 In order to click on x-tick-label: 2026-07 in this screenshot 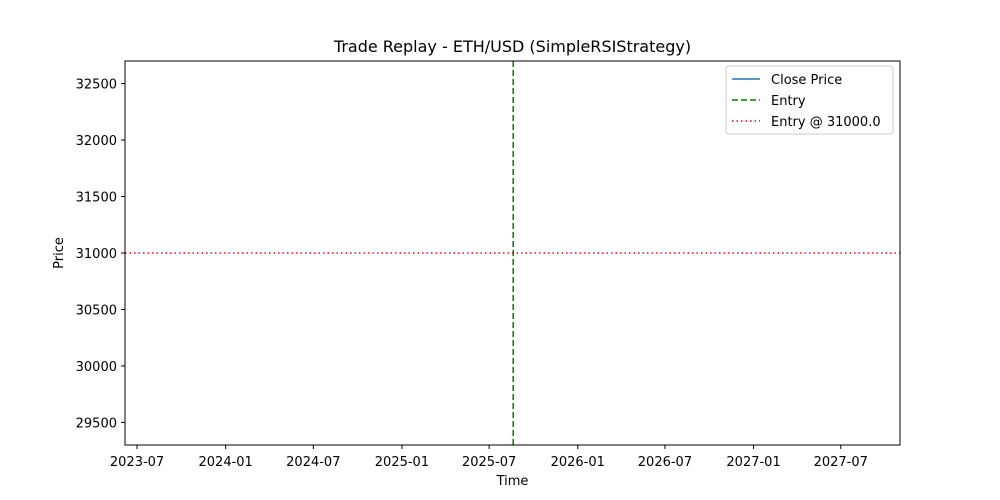, I will do `click(665, 462)`.